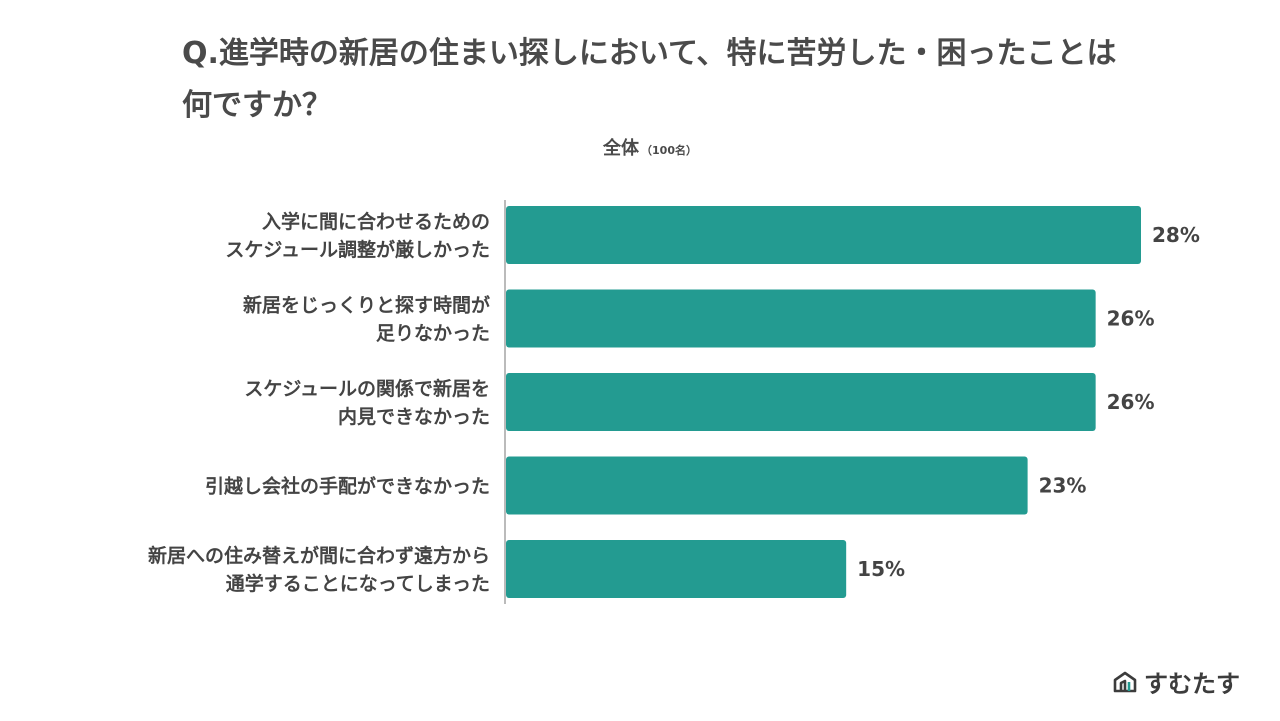  What do you see at coordinates (649, 79) in the screenshot?
I see `chart-title: Q.進学時の新居の住まい探しにおいて、特に苦労した・困ったことは何ですか？` at bounding box center [649, 79].